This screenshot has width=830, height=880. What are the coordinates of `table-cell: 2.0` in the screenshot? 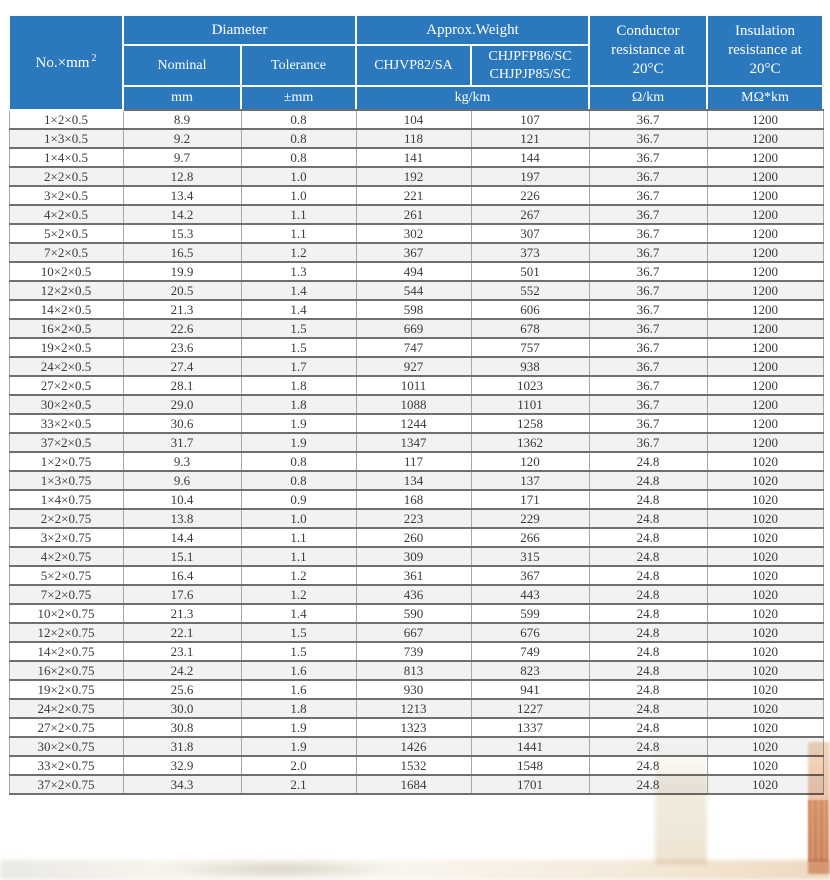 It's located at (298, 765).